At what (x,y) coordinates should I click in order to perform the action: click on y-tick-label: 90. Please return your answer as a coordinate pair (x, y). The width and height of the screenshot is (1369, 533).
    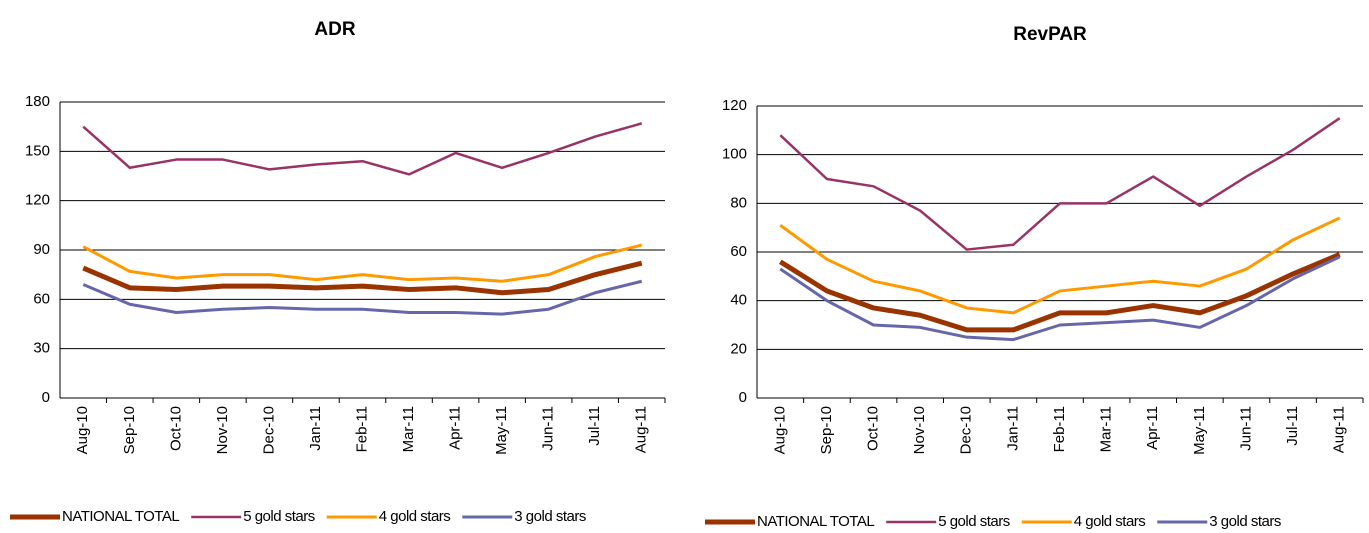
    Looking at the image, I should click on (41, 249).